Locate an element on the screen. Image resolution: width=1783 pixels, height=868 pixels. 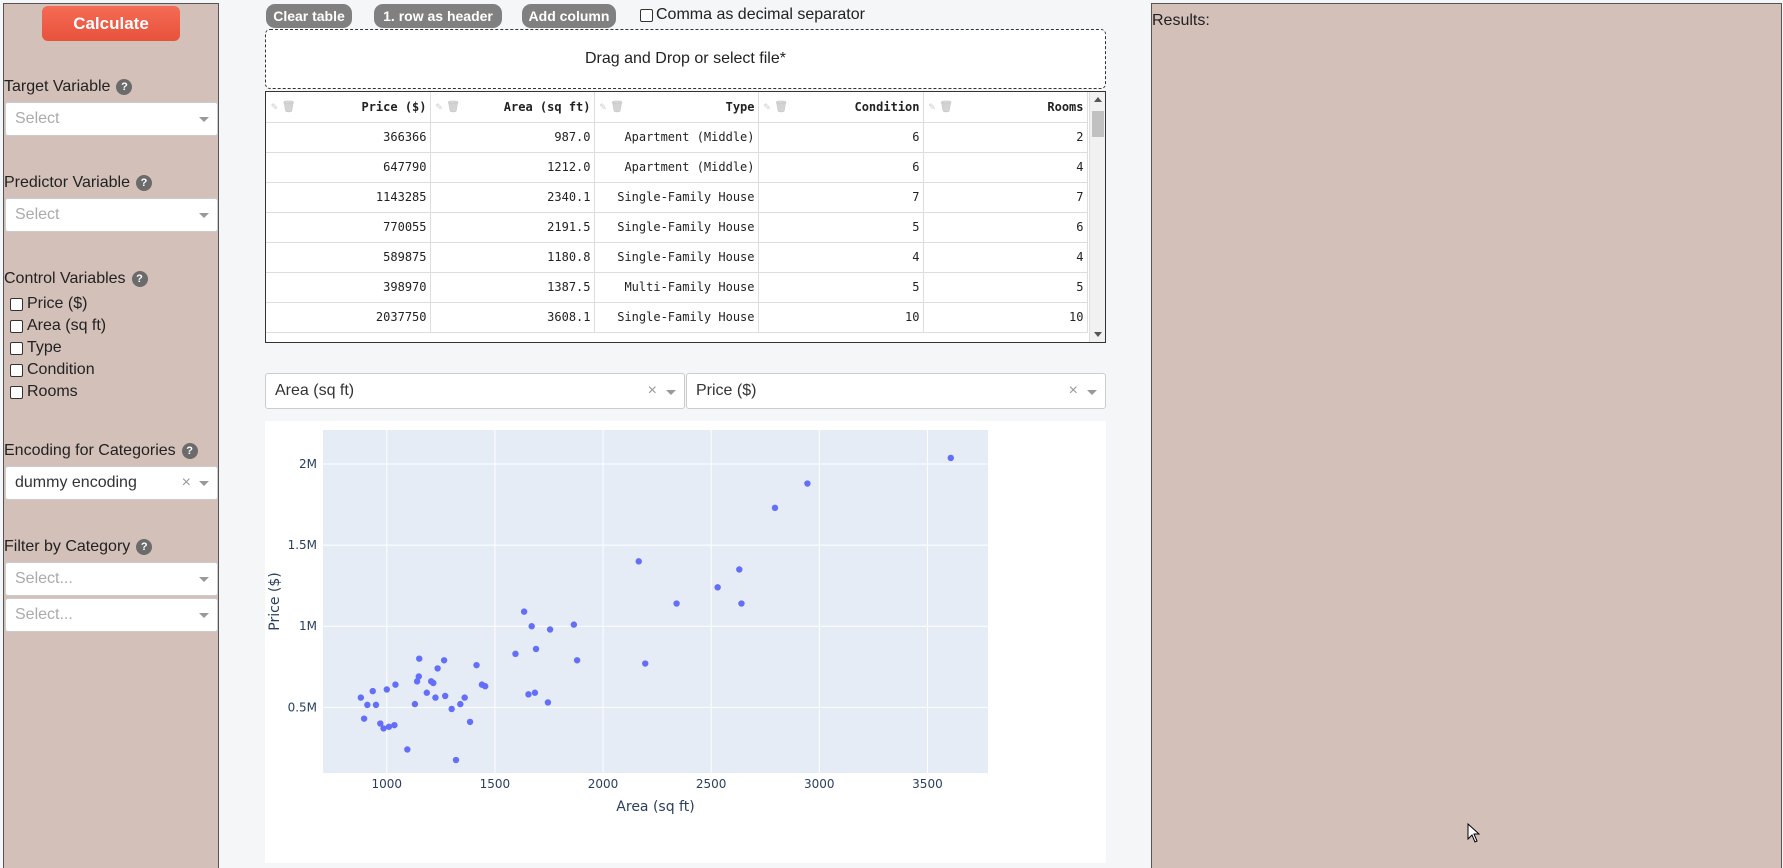
clear-table-button: Clear table is located at coordinates (309, 16).